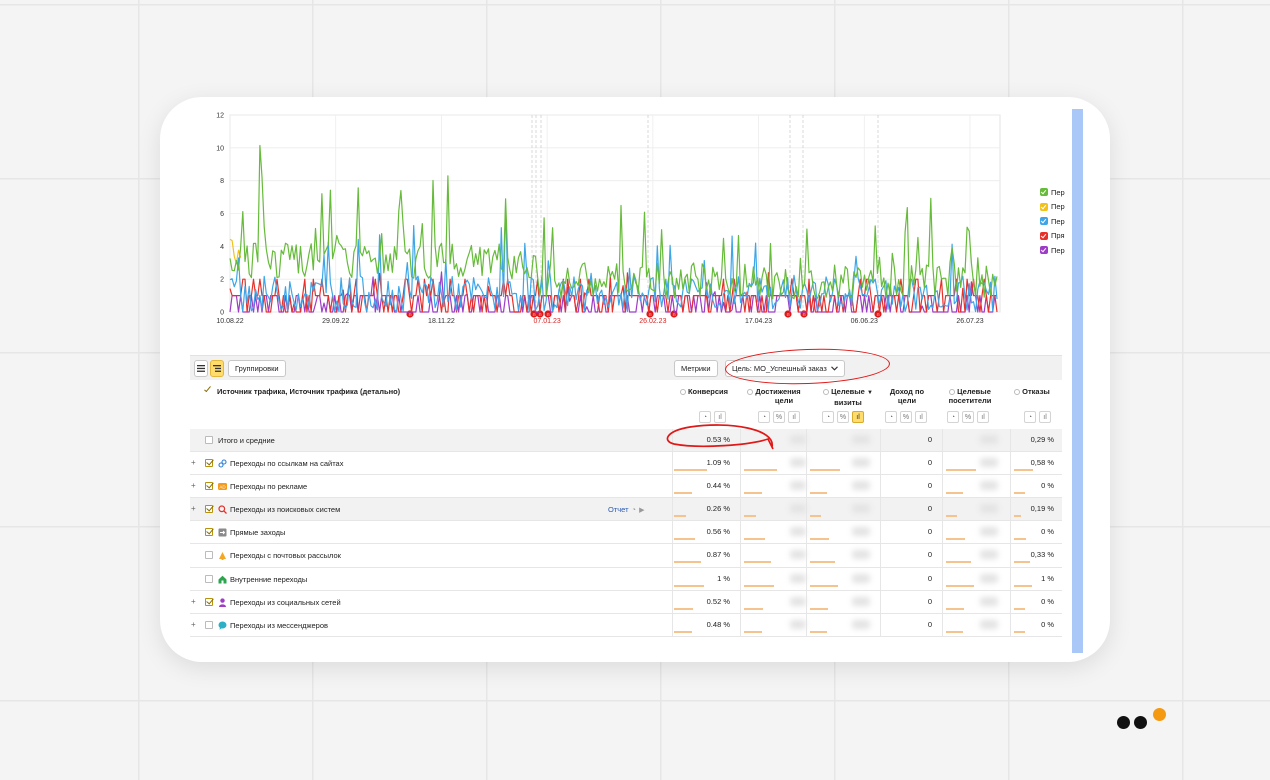  What do you see at coordinates (626, 441) in the screenshot?
I see `totals-row: Итого и средние 0.53 % 0 0,29 %` at bounding box center [626, 441].